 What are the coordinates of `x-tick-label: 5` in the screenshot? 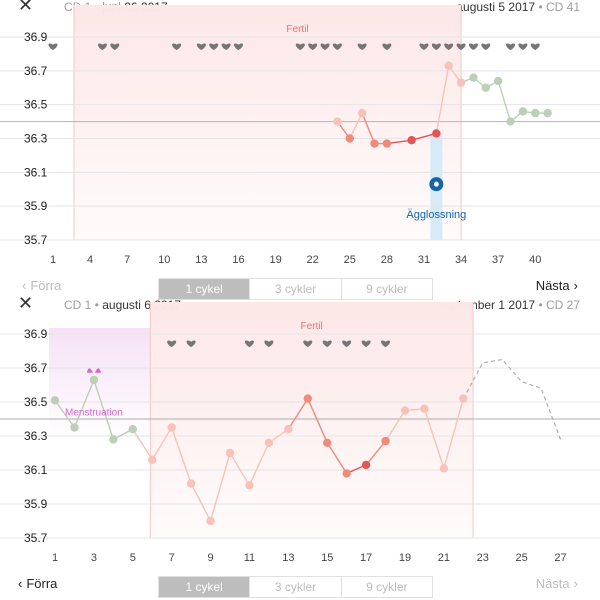 It's located at (133, 558).